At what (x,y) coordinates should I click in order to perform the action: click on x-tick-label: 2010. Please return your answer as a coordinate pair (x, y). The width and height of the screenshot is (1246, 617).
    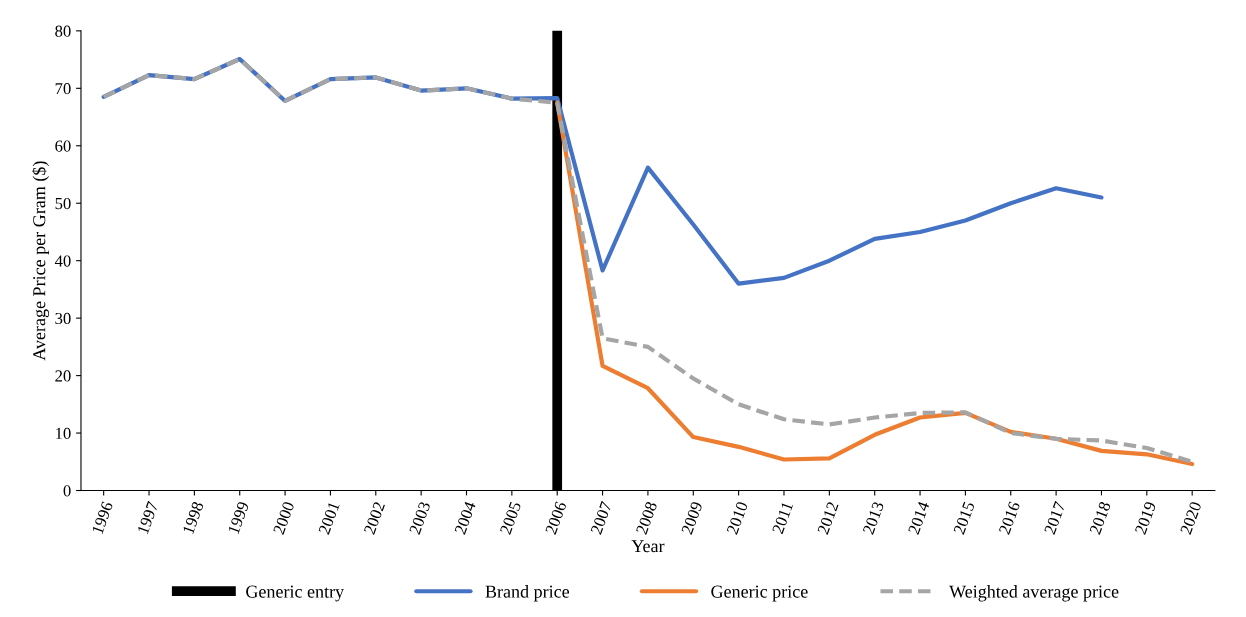
    Looking at the image, I should click on (737, 518).